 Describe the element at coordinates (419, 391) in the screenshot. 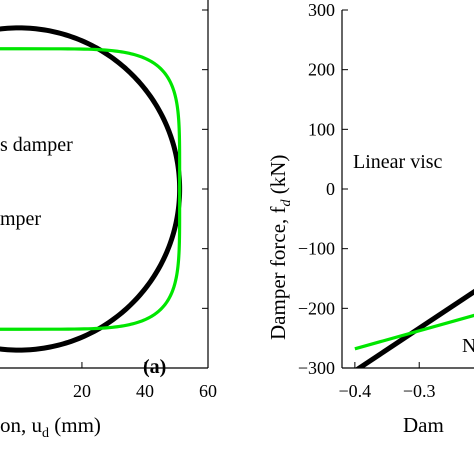

I see `panel-b-x-tick-label: −0.3` at that location.